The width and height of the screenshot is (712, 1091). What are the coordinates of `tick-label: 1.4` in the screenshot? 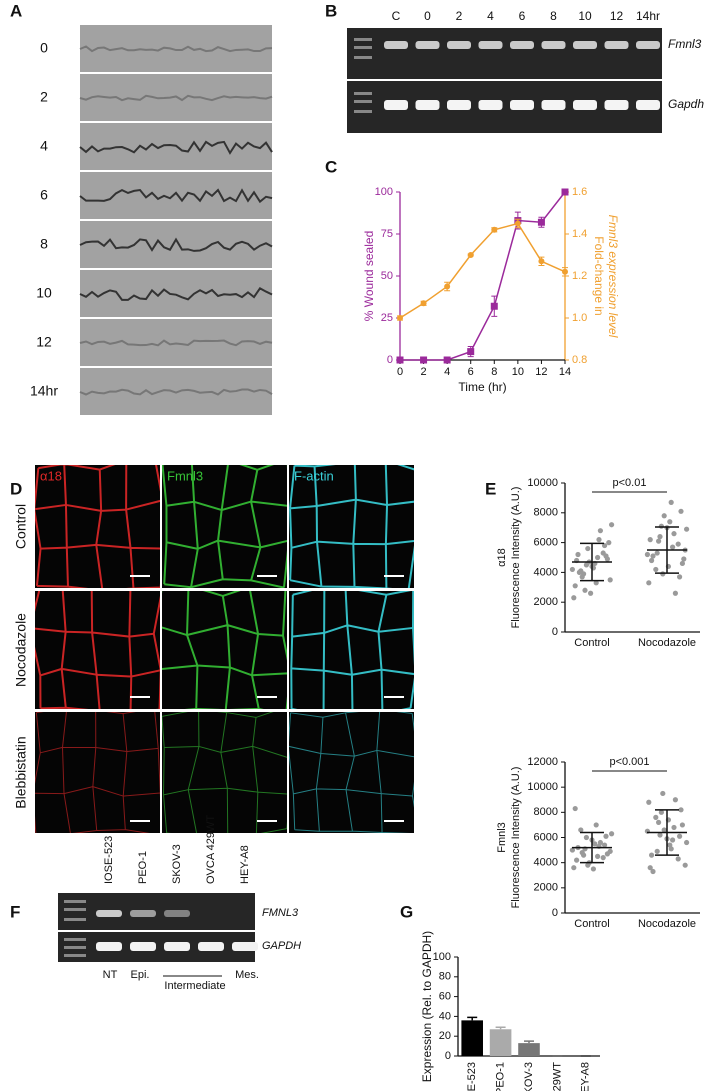 It's located at (579, 234).